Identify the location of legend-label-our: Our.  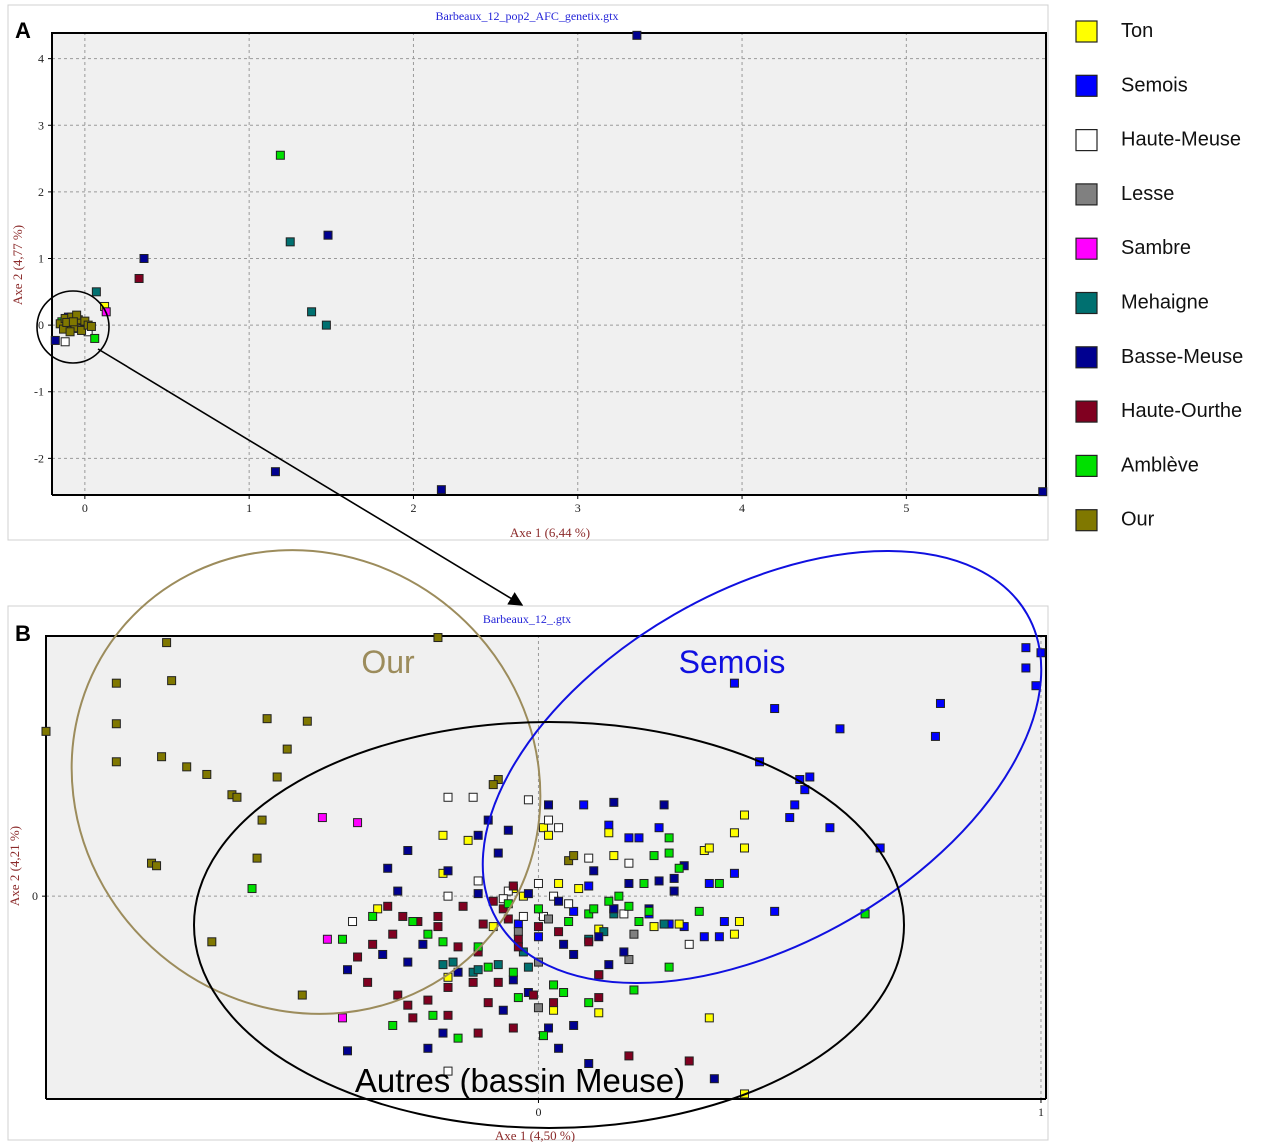
(1138, 520).